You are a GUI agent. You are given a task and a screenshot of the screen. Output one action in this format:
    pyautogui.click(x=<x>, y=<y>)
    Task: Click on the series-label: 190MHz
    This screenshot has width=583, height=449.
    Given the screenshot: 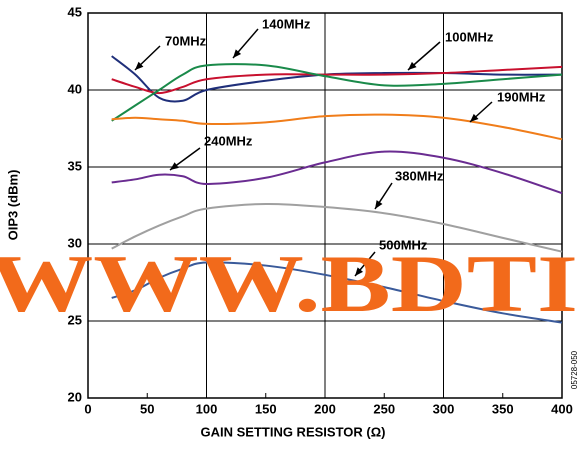 What is the action you would take?
    pyautogui.click(x=521, y=96)
    